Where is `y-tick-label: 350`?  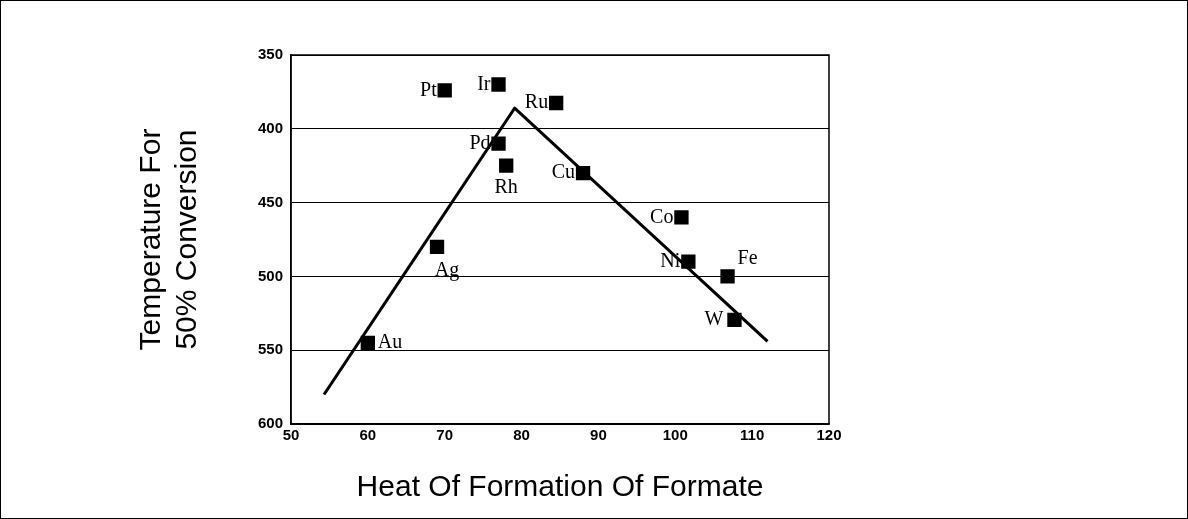 y-tick-label: 350 is located at coordinates (270, 54).